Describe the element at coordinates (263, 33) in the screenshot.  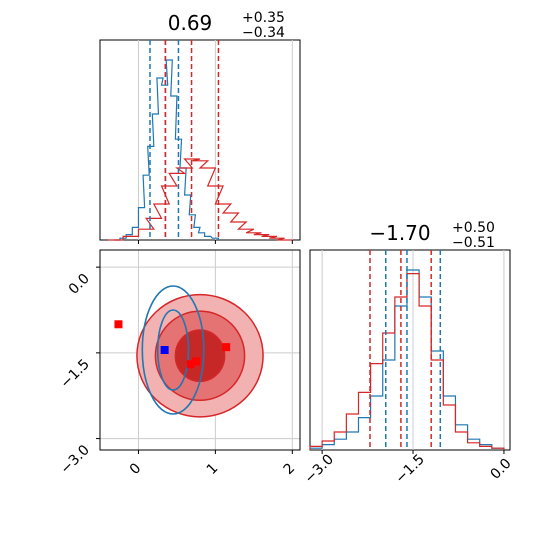
I see `title-lower-error: −0.34` at that location.